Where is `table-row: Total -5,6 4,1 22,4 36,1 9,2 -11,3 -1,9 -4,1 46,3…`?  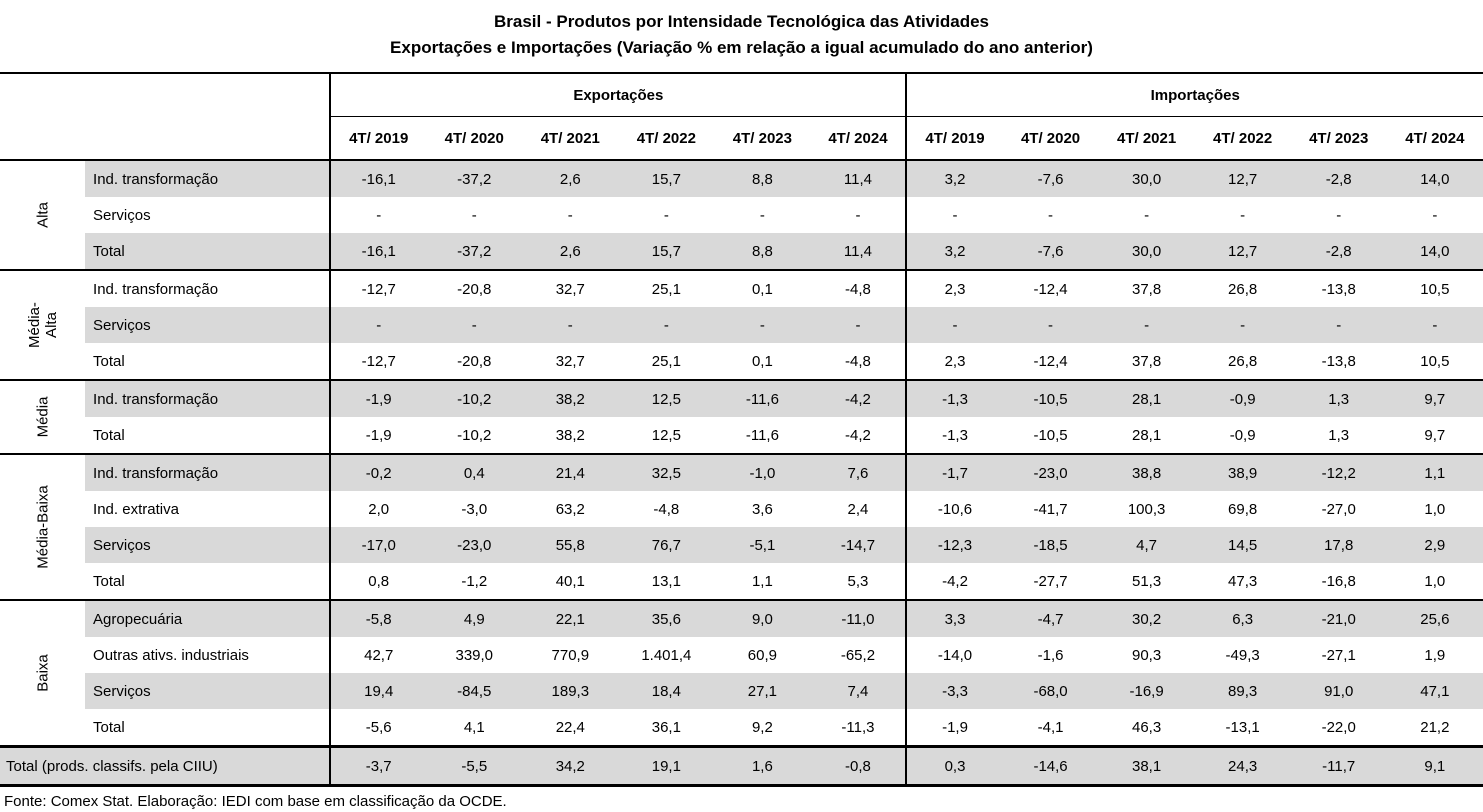 table-row: Total -5,6 4,1 22,4 36,1 9,2 -11,3 -1,9 -4,1 46,3… is located at coordinates (741, 728).